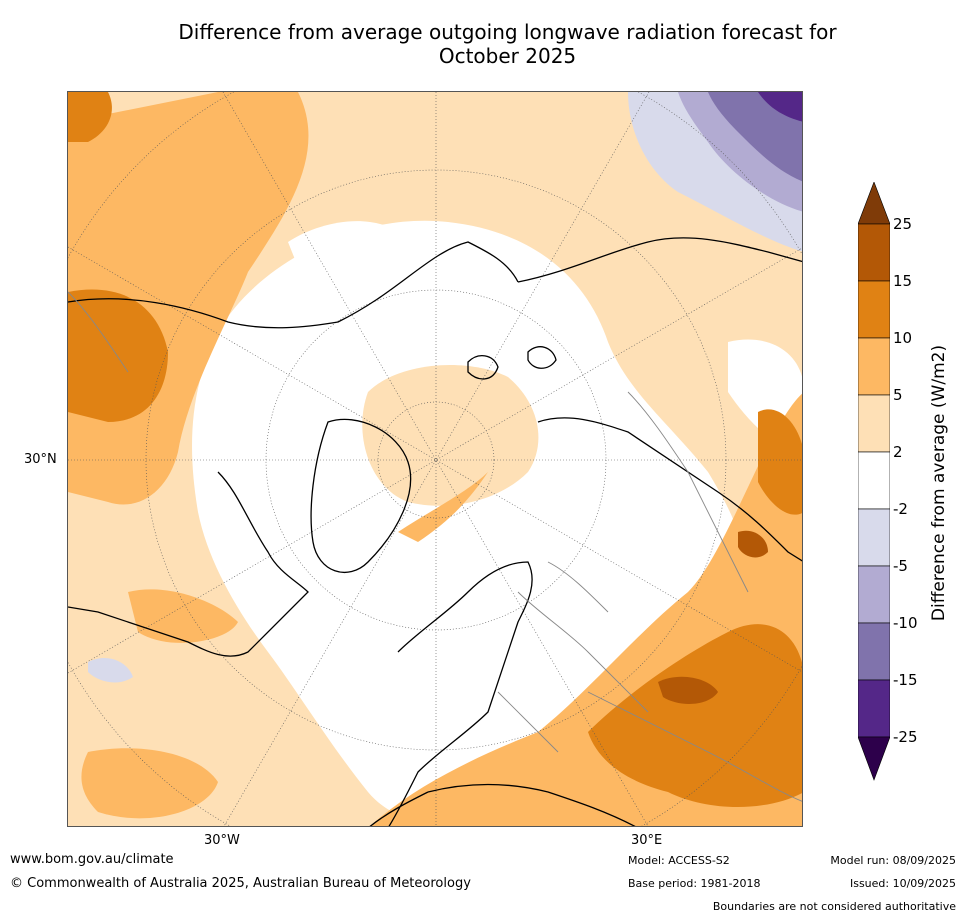  I want to click on colorbar-tick: 10, so click(903, 338).